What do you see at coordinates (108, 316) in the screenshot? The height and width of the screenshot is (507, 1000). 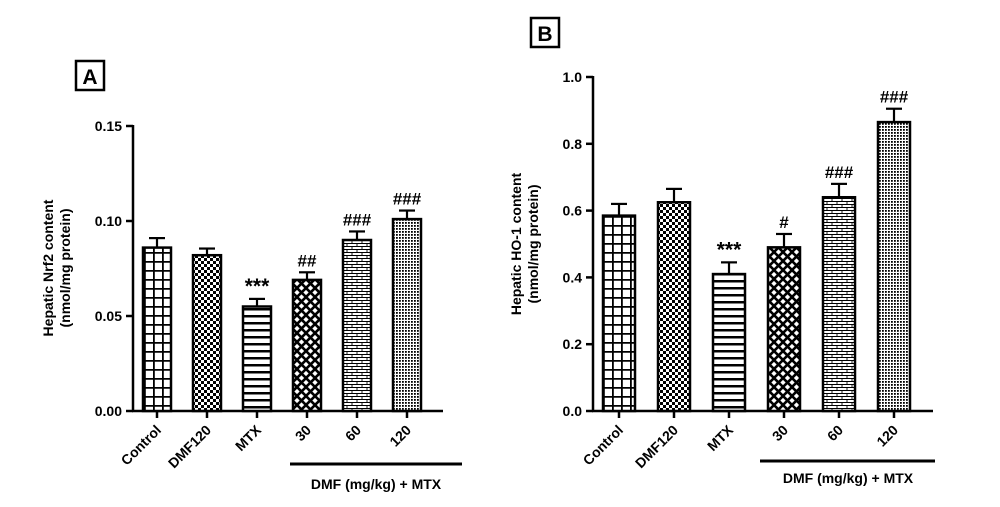 I see `y-tick-label: 0.05` at bounding box center [108, 316].